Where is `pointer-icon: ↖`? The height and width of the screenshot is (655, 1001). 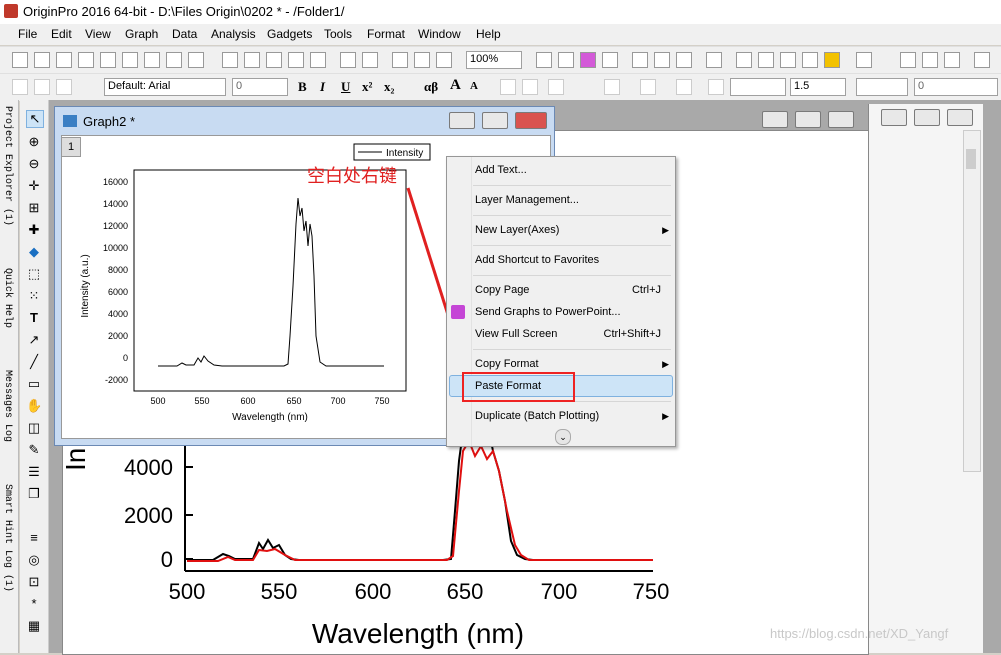
pointer-icon: ↖ is located at coordinates (35, 119).